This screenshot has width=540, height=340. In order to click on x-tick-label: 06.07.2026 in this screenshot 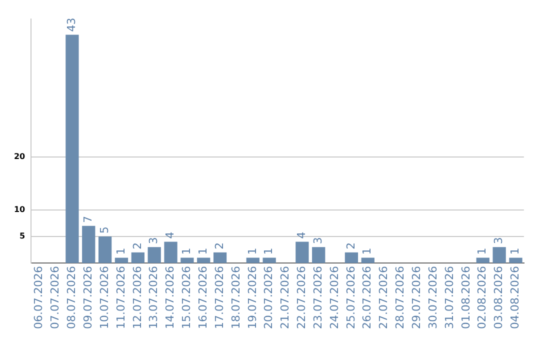, I will do `click(39, 298)`.